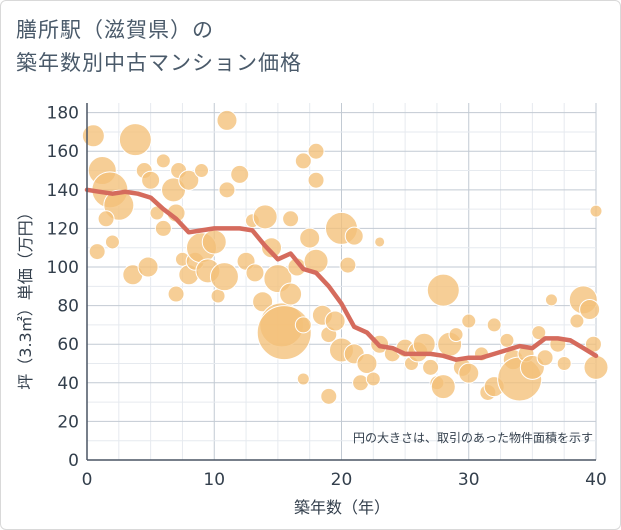 The height and width of the screenshot is (530, 621). What do you see at coordinates (68, 345) in the screenshot?
I see `y-tick-label: 60` at bounding box center [68, 345].